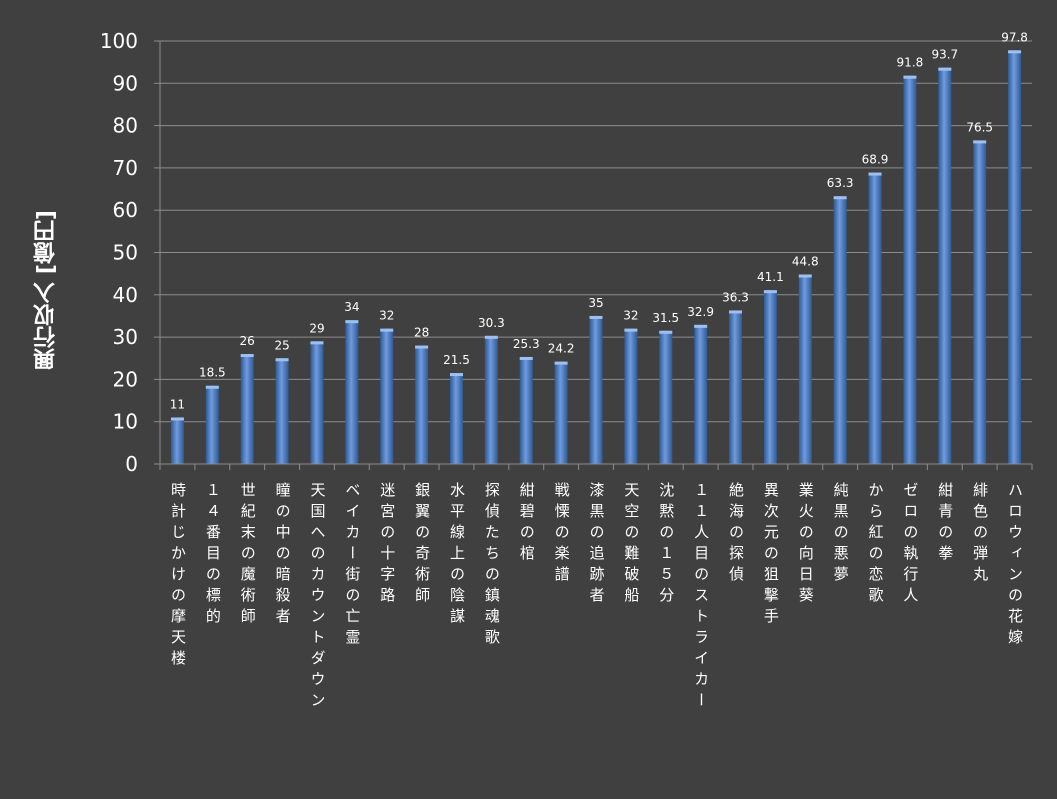  What do you see at coordinates (422, 545) in the screenshot?
I see `x-tick-label-text: 銀翼の奇術師` at bounding box center [422, 545].